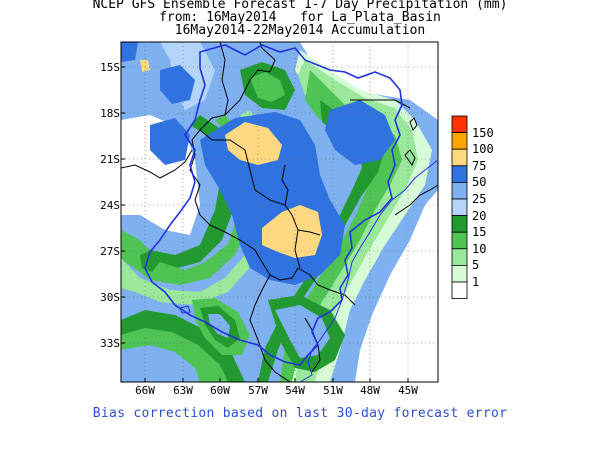 The width and height of the screenshot is (600, 450). What do you see at coordinates (479, 199) in the screenshot?
I see `legend-label: 25` at bounding box center [479, 199].